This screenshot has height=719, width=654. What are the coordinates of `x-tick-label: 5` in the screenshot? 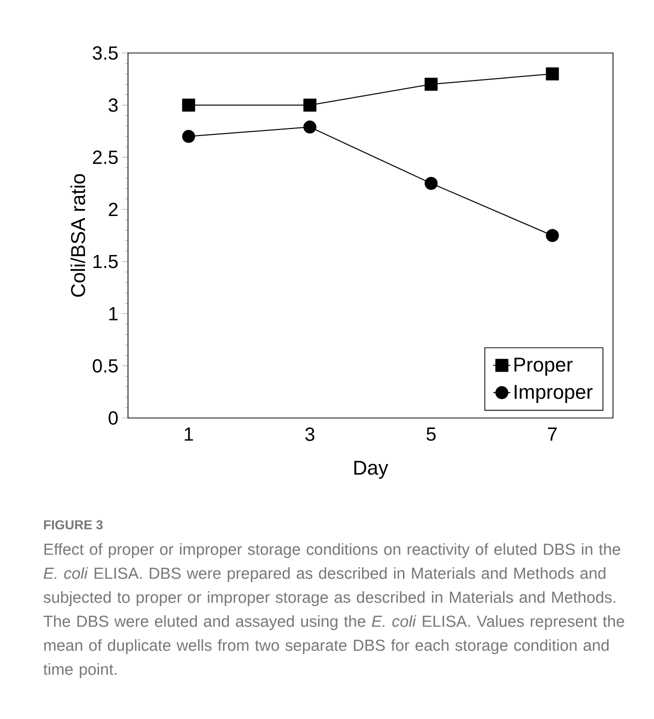 It's located at (431, 434).